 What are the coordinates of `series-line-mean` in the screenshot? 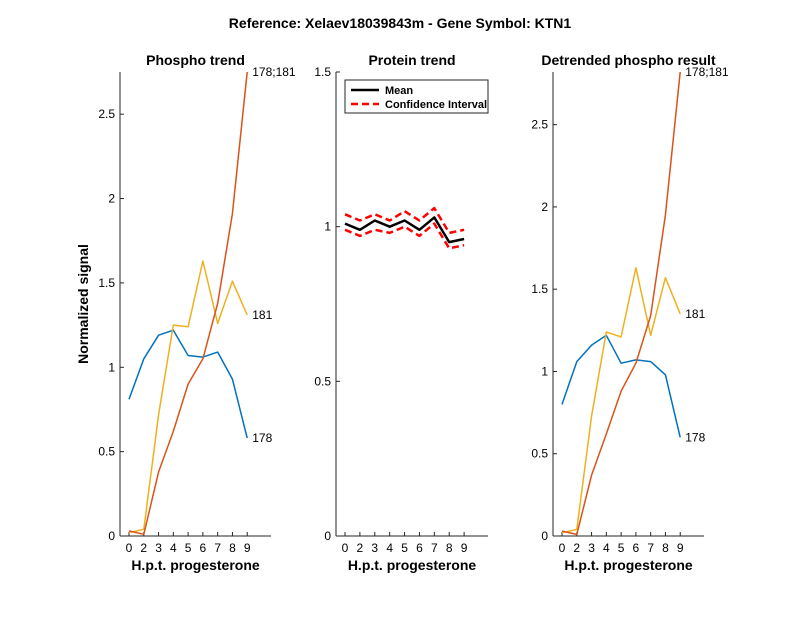 It's located at (404, 230).